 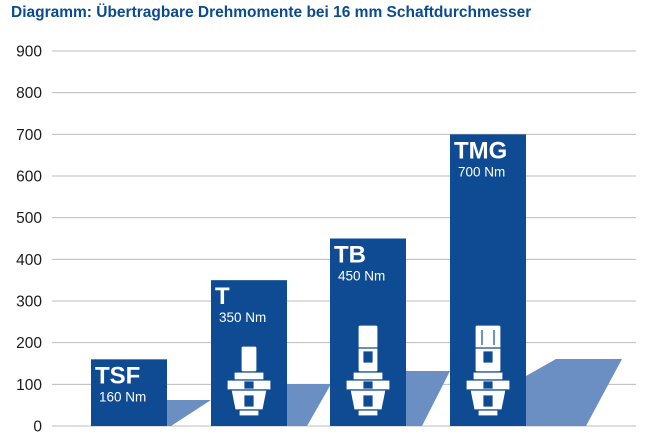 What do you see at coordinates (29, 135) in the screenshot?
I see `y-tick-label: 700` at bounding box center [29, 135].